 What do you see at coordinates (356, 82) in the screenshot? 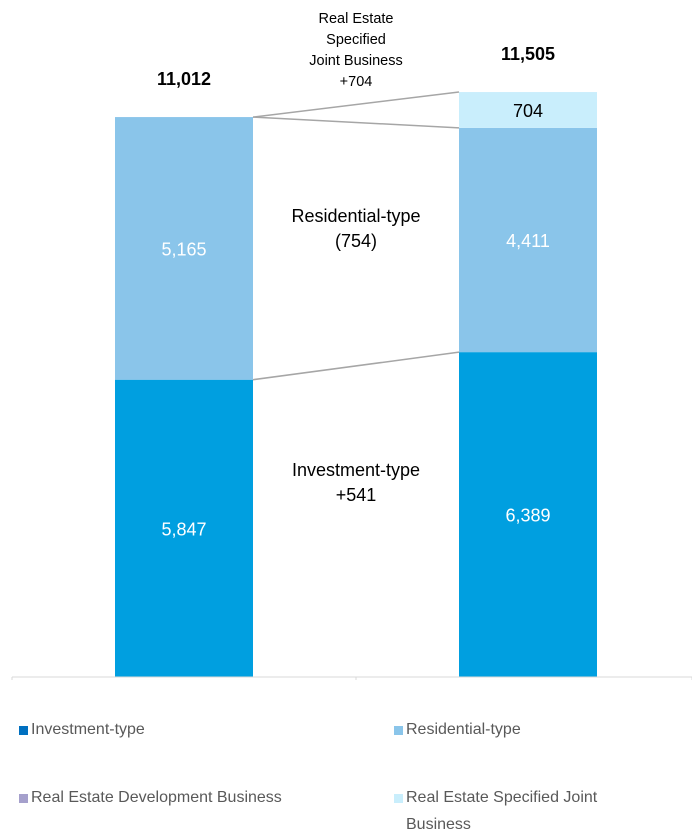
I see `annotation-jv-line-4: +704` at bounding box center [356, 82].